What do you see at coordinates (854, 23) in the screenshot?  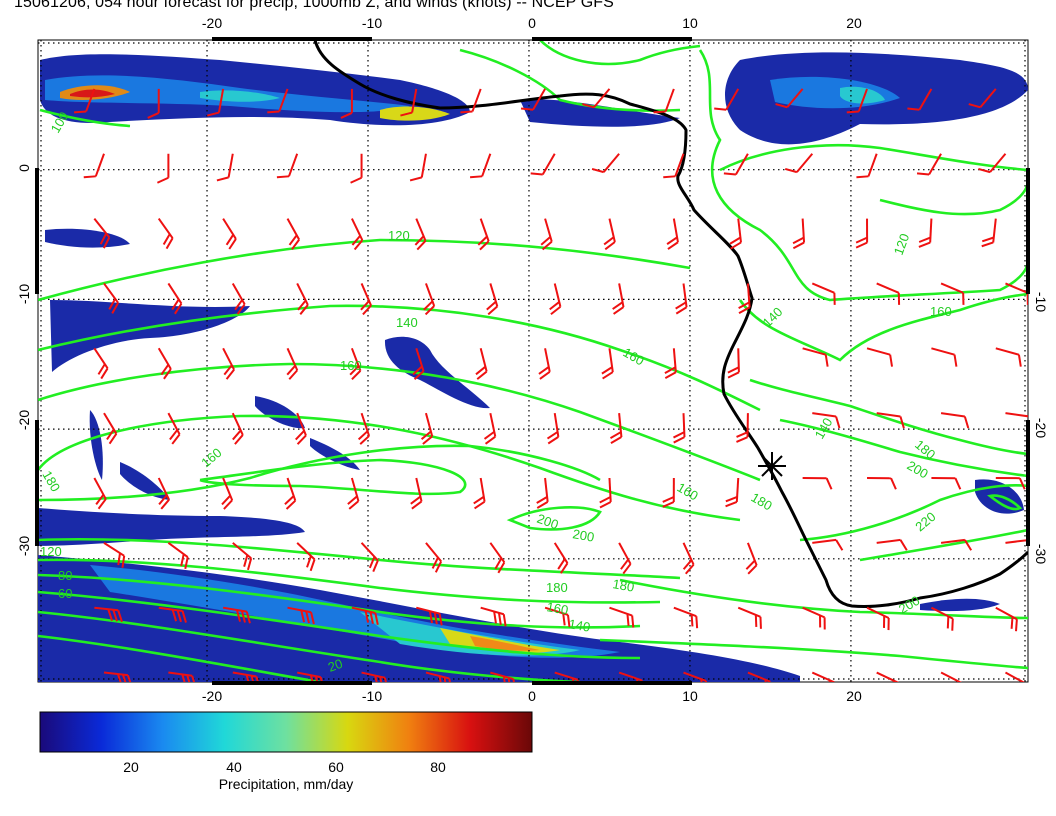 I see `lon-tick-top: 20` at bounding box center [854, 23].